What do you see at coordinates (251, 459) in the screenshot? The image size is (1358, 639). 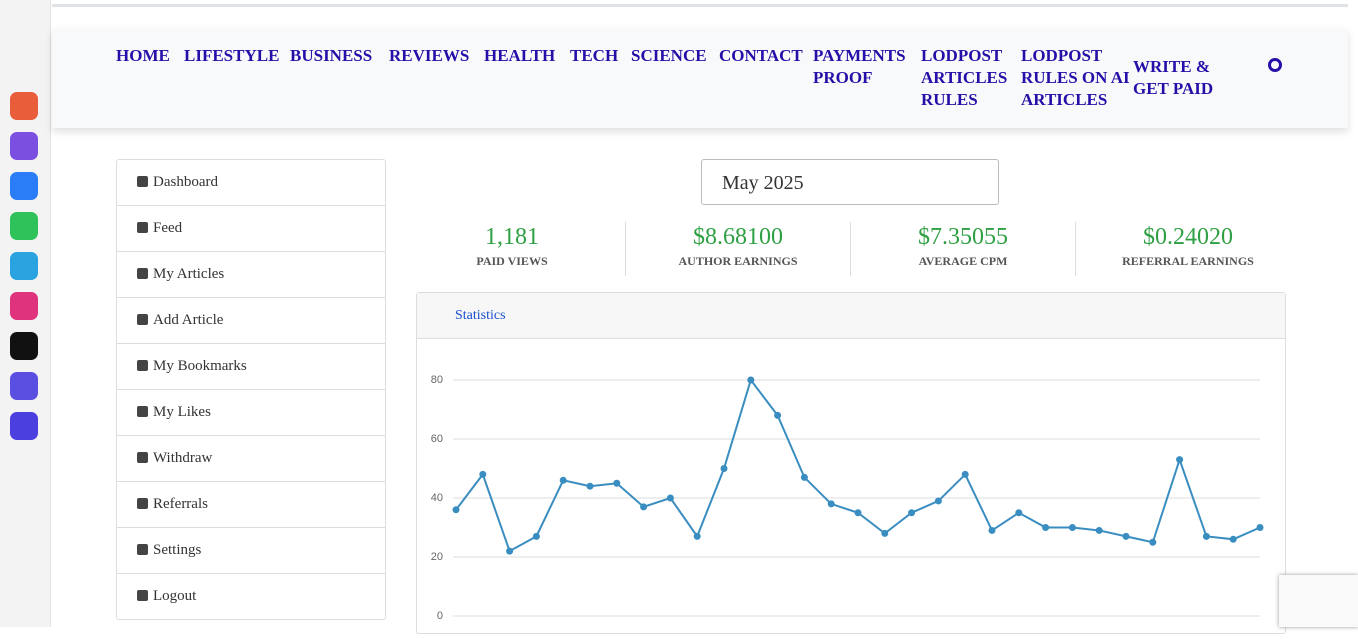 I see `menu-item: Withdraw` at bounding box center [251, 459].